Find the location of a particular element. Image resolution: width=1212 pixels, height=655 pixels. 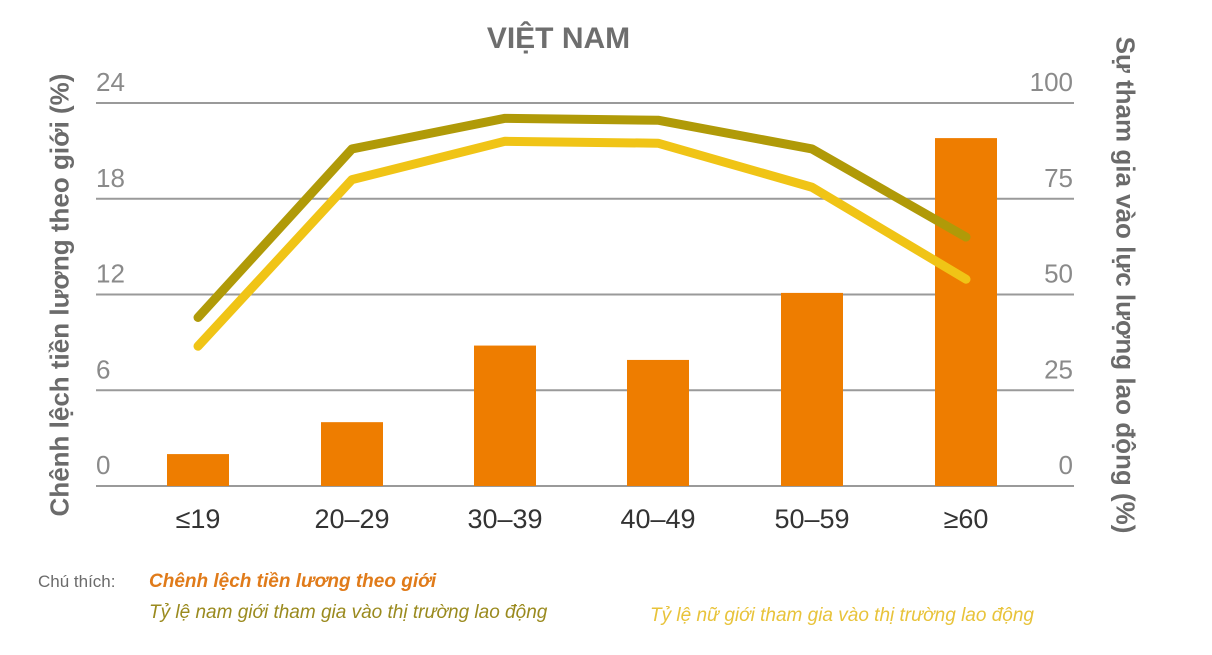

x-axis-ticks: ≤19 20–29 30–39 40–49 50–59 ≥60 is located at coordinates (582, 519).